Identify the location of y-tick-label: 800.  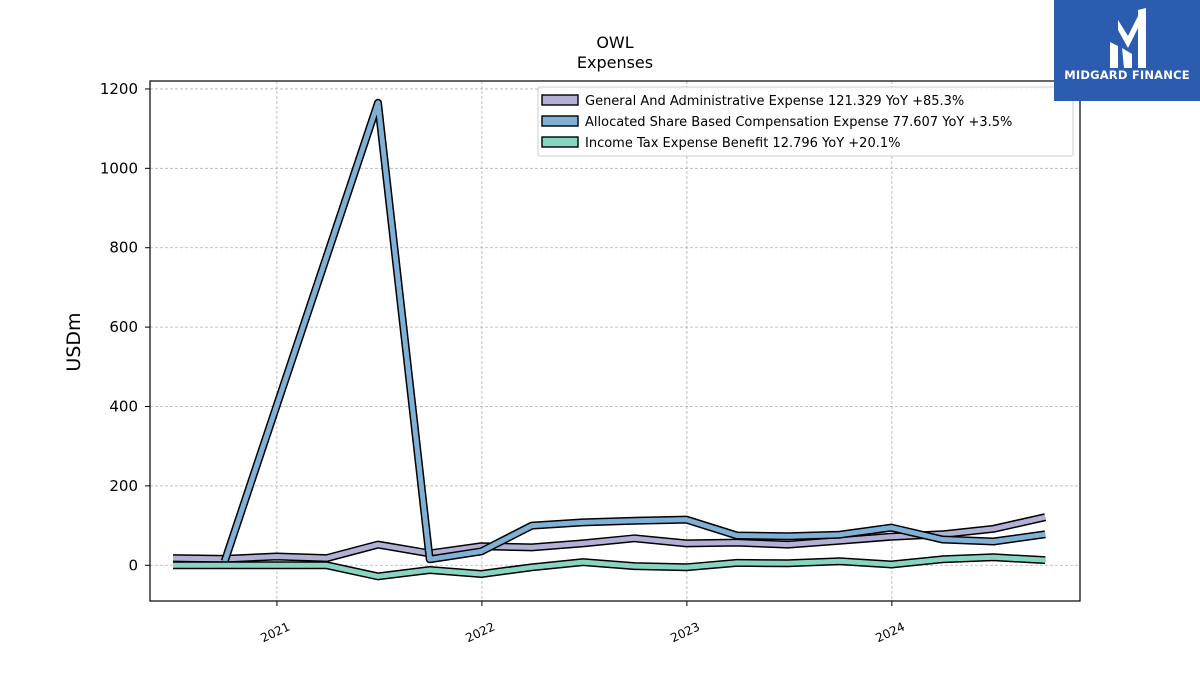
(123, 248).